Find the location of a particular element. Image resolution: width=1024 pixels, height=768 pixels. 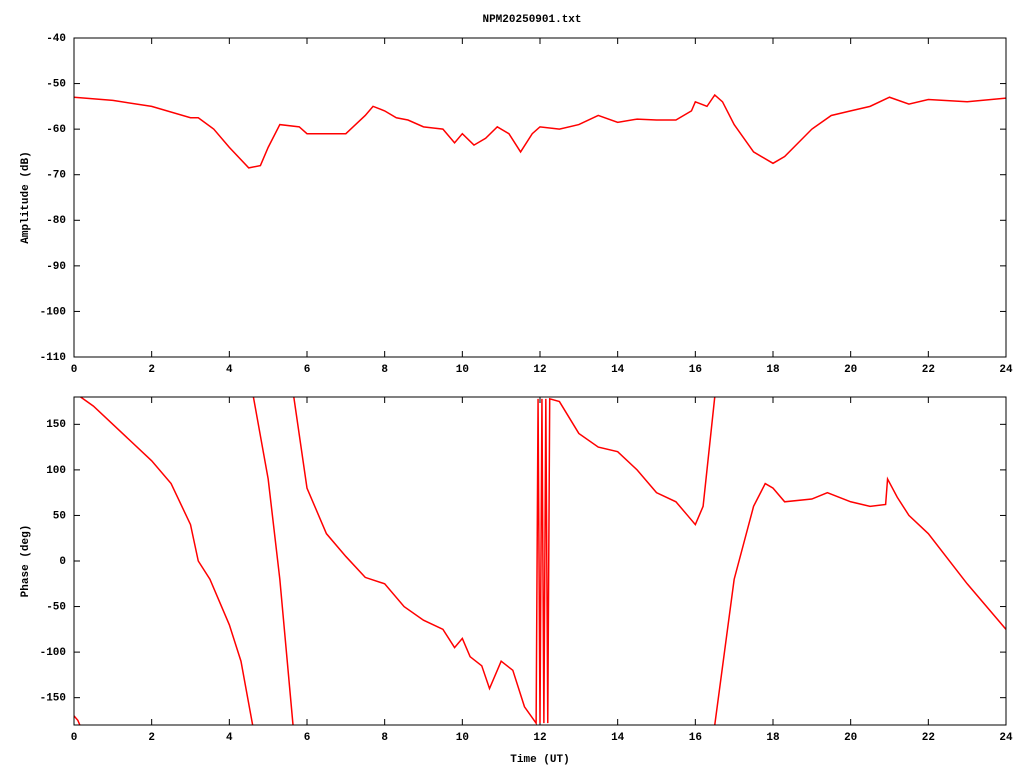

y-tick-label: 150 is located at coordinates (56, 425).